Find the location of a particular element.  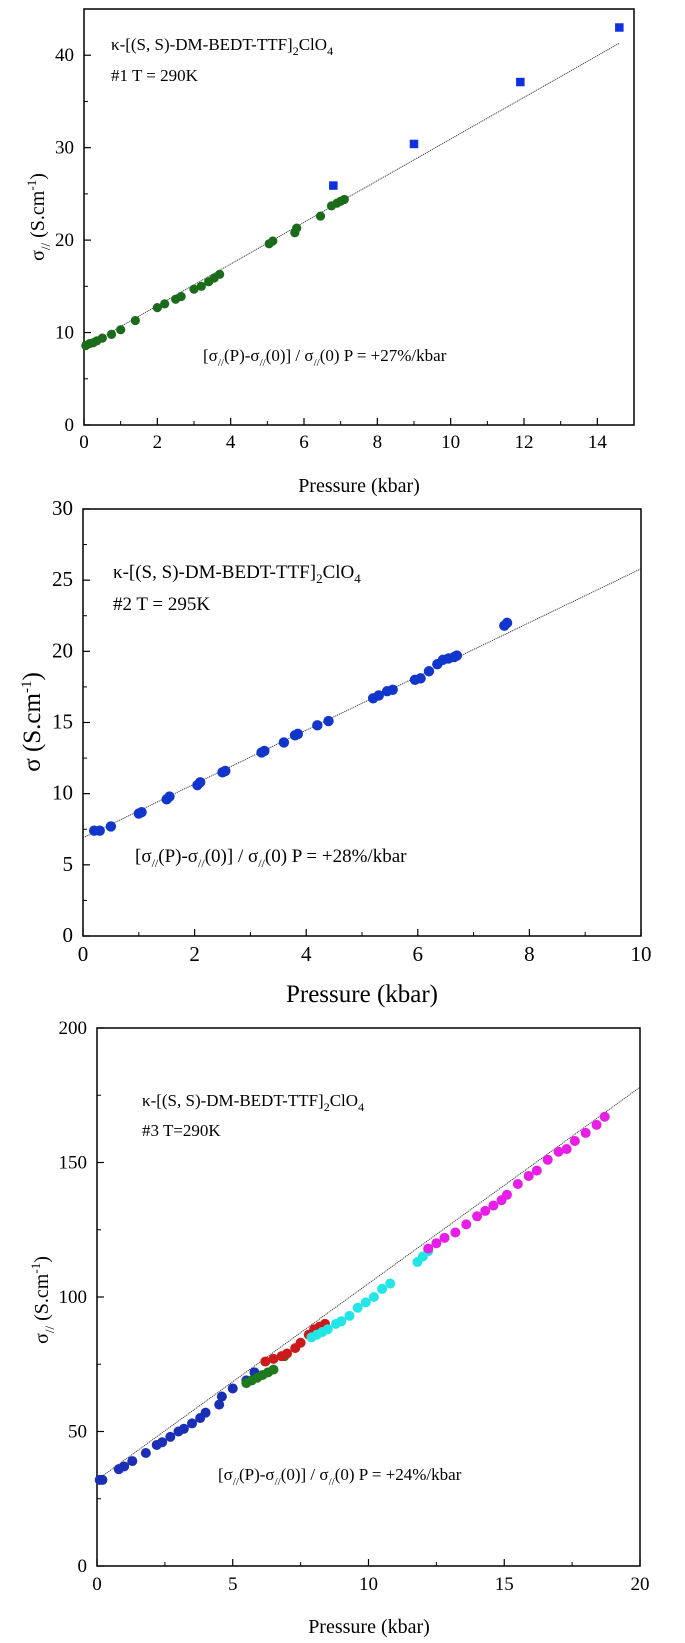

y-axis-title: σ (S.cm-1) is located at coordinates (32, 722).